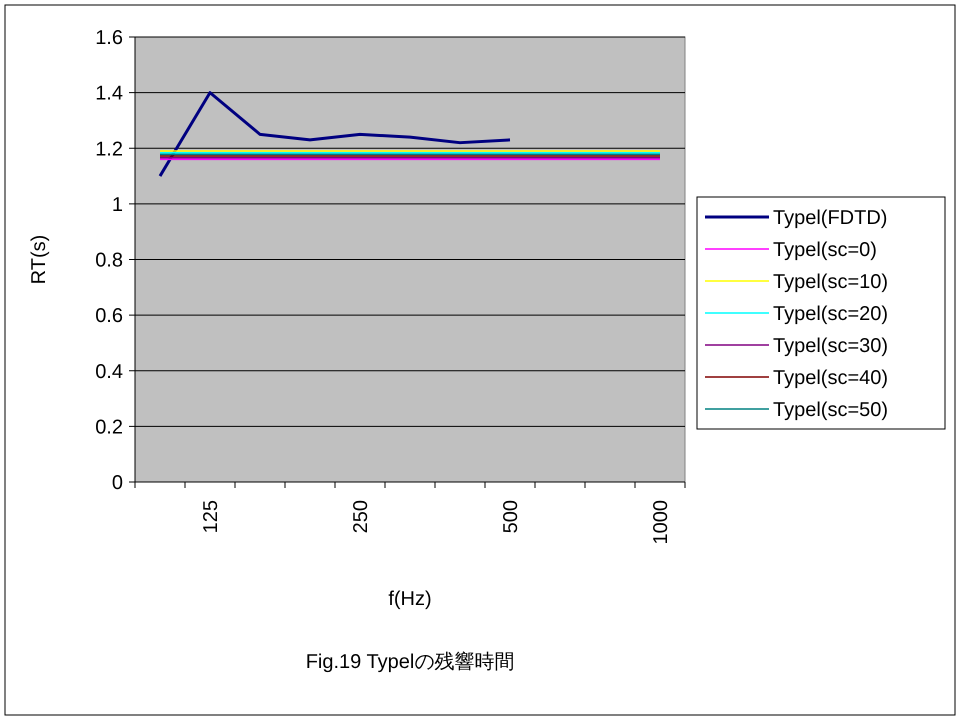 This screenshot has width=960, height=720. What do you see at coordinates (661, 522) in the screenshot?
I see `x-tick-label: 1000` at bounding box center [661, 522].